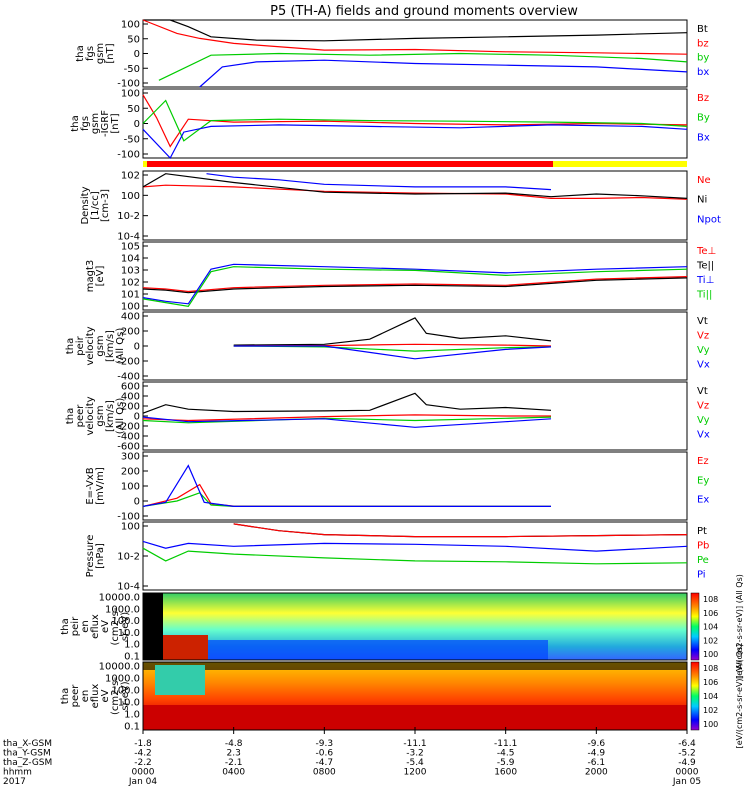 Image resolution: width=750 pixels, height=800 pixels. What do you see at coordinates (128, 447) in the screenshot?
I see `y-tick-label: -600` at bounding box center [128, 447].